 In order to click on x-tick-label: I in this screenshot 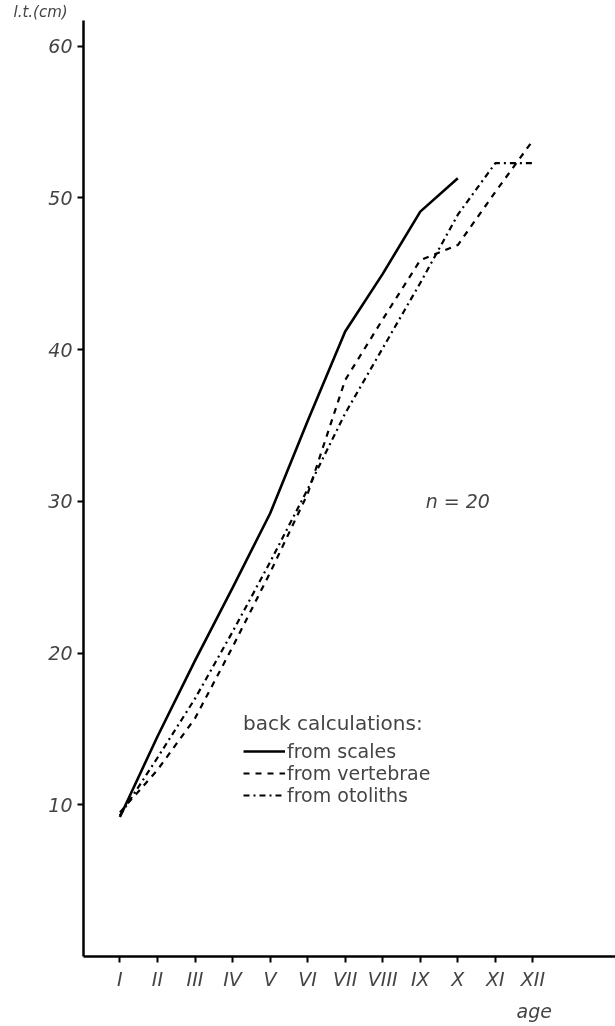, I will do `click(120, 978)`.